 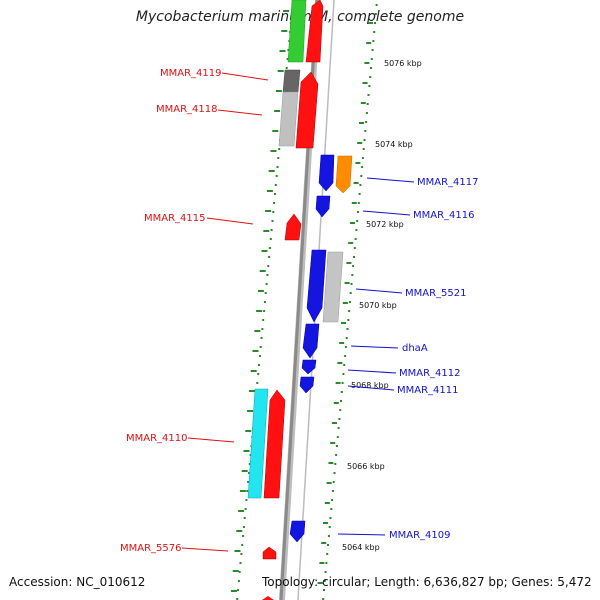 What do you see at coordinates (436, 293) in the screenshot?
I see `gene-label-mmar-5521: MMAR_5521` at bounding box center [436, 293].